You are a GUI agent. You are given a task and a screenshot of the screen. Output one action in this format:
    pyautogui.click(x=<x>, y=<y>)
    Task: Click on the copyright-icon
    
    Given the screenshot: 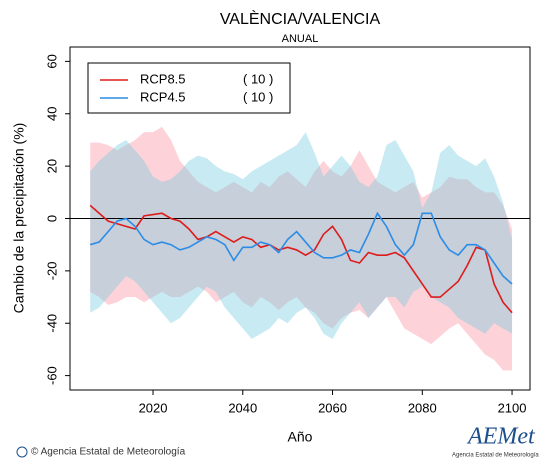 What is the action you would take?
    pyautogui.click(x=22, y=452)
    